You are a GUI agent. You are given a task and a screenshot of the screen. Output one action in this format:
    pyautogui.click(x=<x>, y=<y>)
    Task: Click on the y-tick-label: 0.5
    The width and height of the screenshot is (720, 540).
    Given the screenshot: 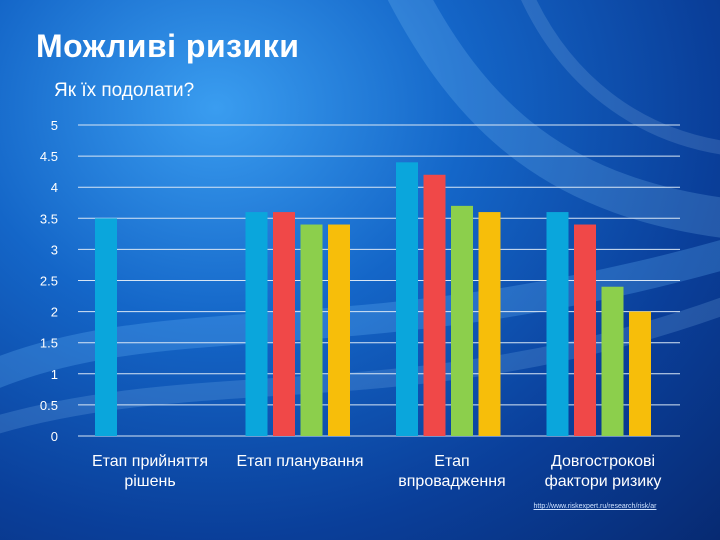 What is the action you would take?
    pyautogui.click(x=49, y=405)
    